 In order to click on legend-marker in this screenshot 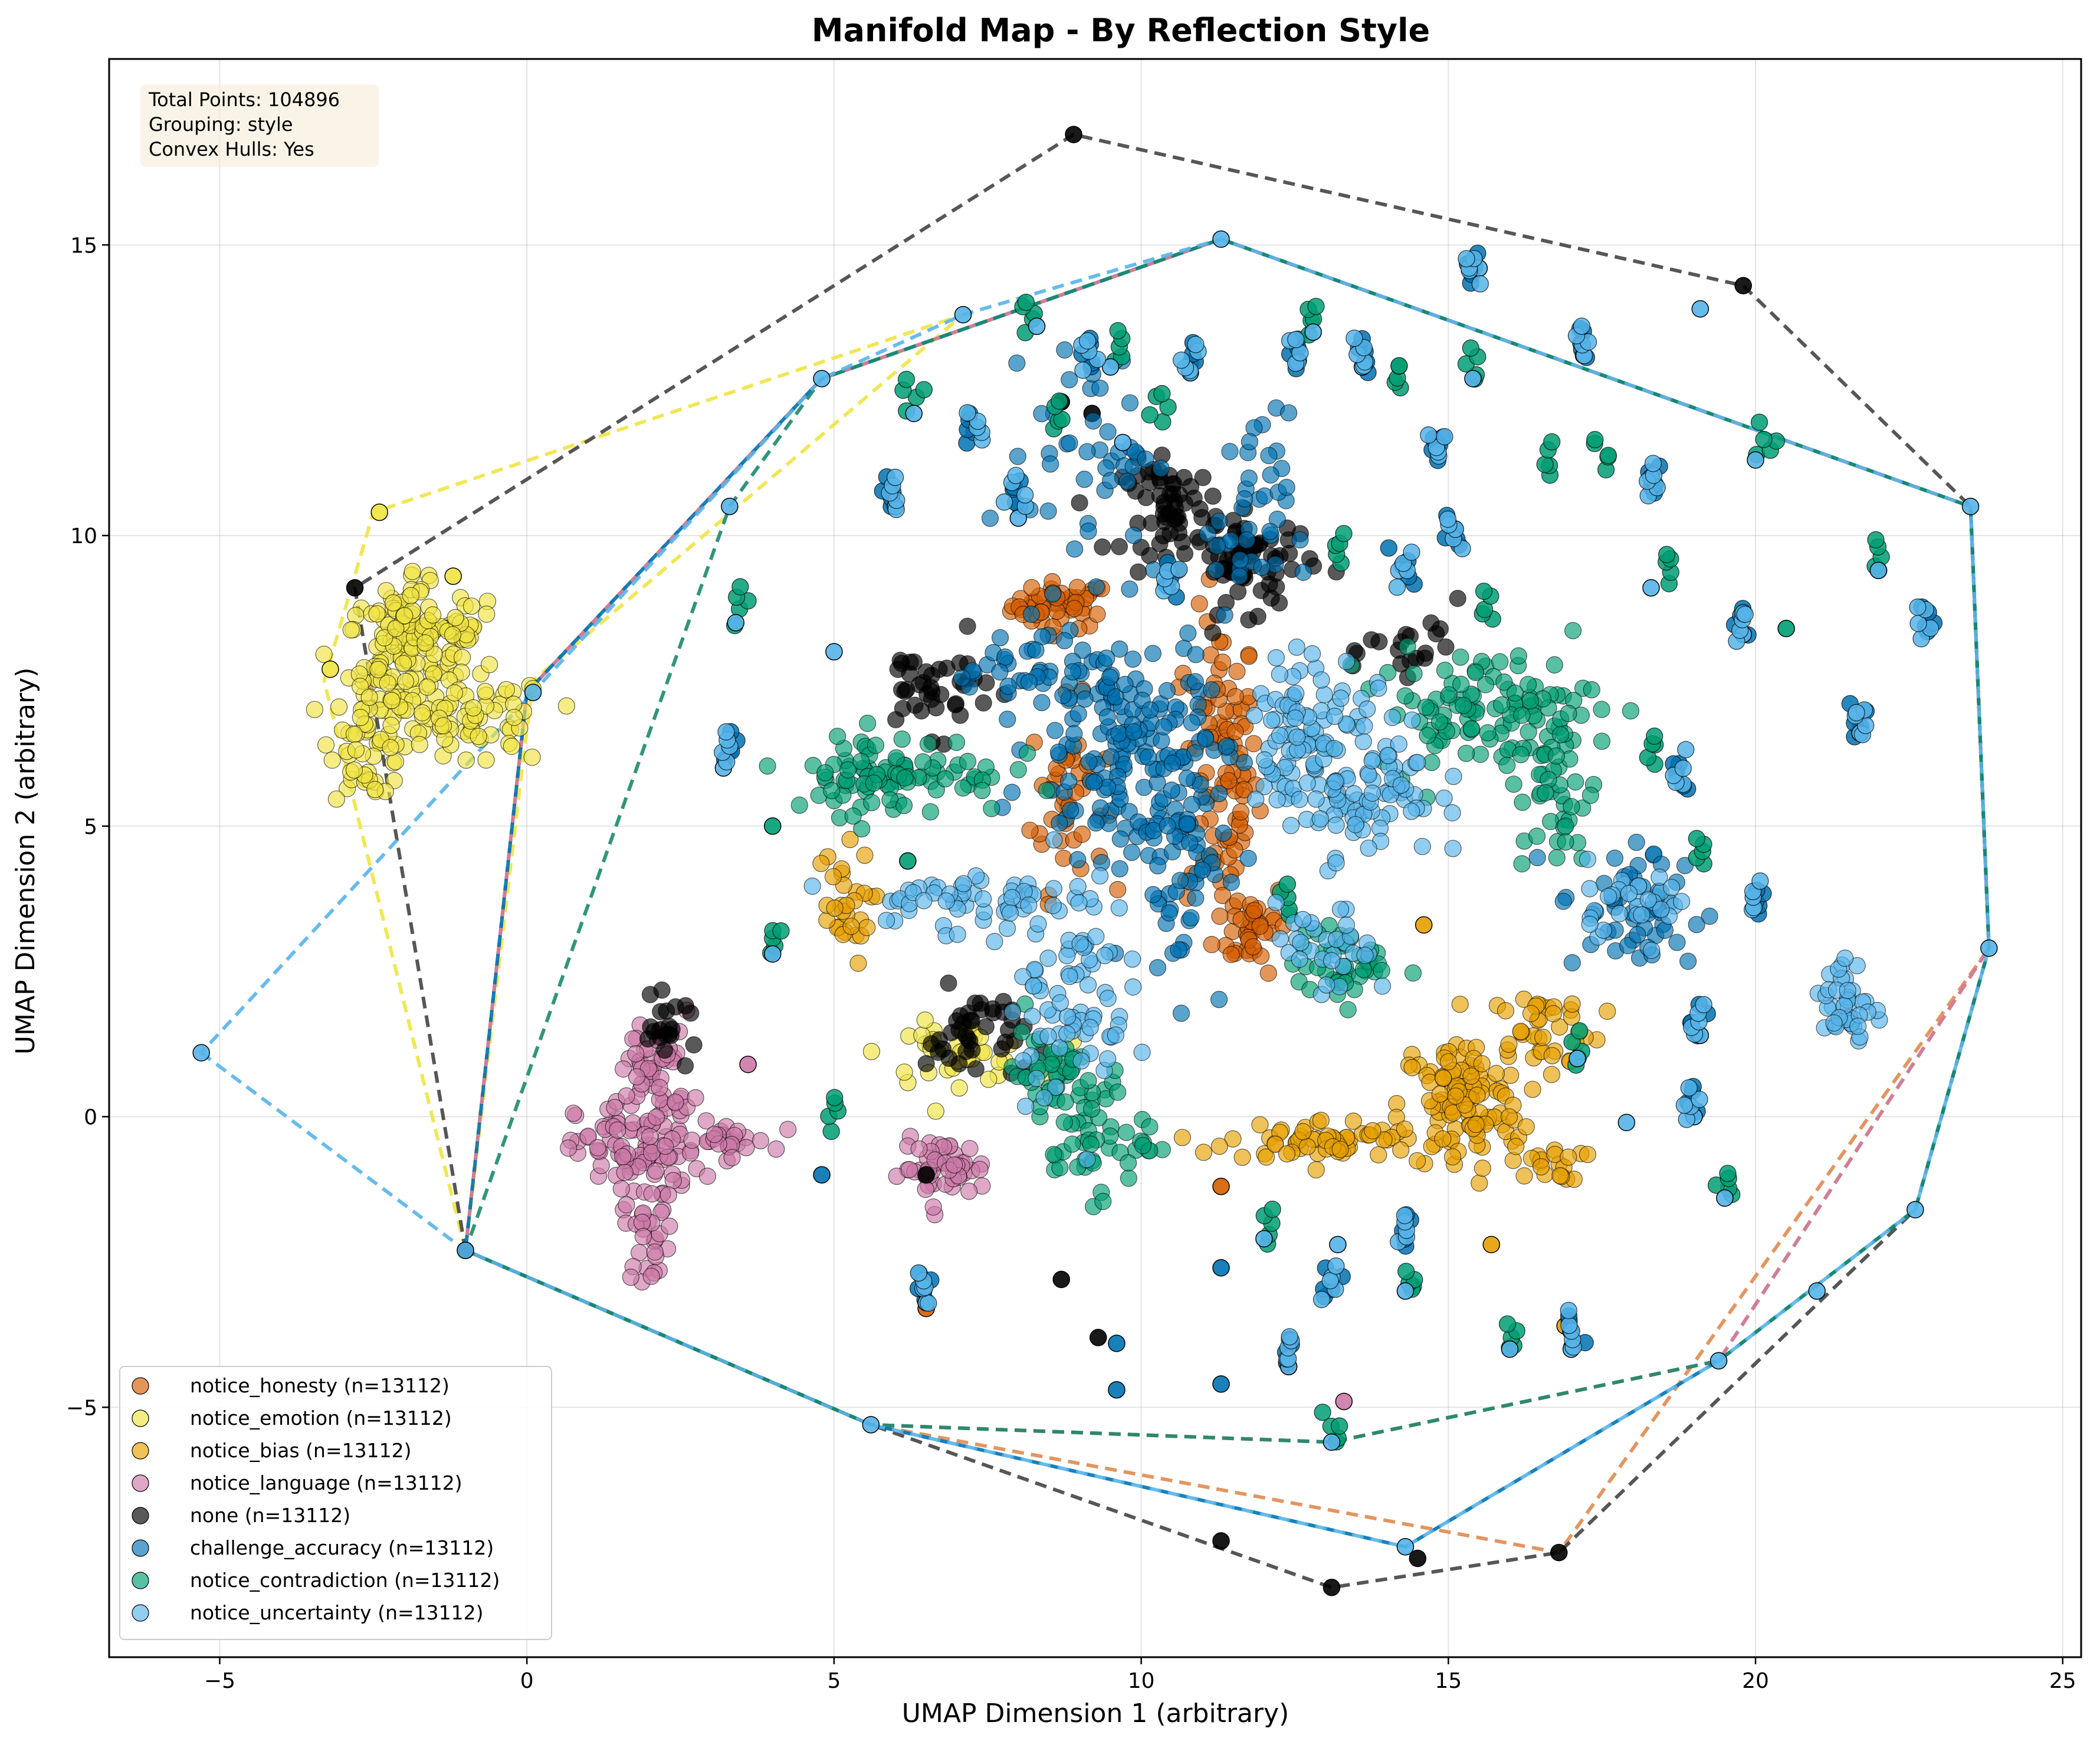, I will do `click(140, 1451)`.